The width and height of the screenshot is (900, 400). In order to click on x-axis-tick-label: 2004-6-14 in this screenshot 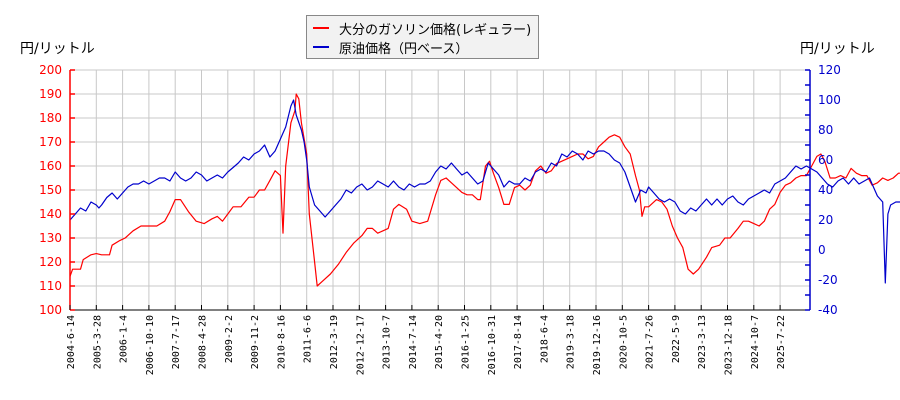, I will do `click(71, 342)`.